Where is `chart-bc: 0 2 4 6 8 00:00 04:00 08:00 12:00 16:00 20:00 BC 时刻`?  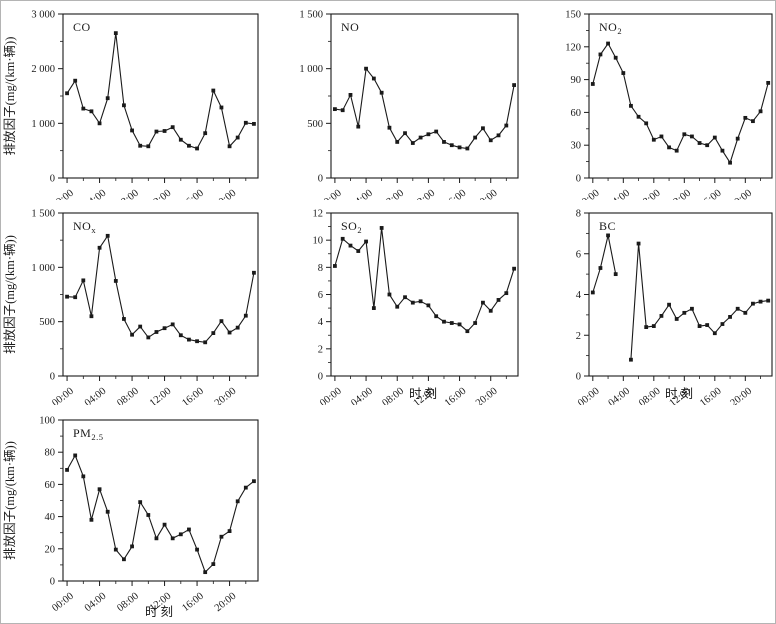
chart-bc: 0 2 4 6 8 00:00 04:00 08:00 12:00 16:00 20:00 BC 时刻 is located at coordinates (646, 305).